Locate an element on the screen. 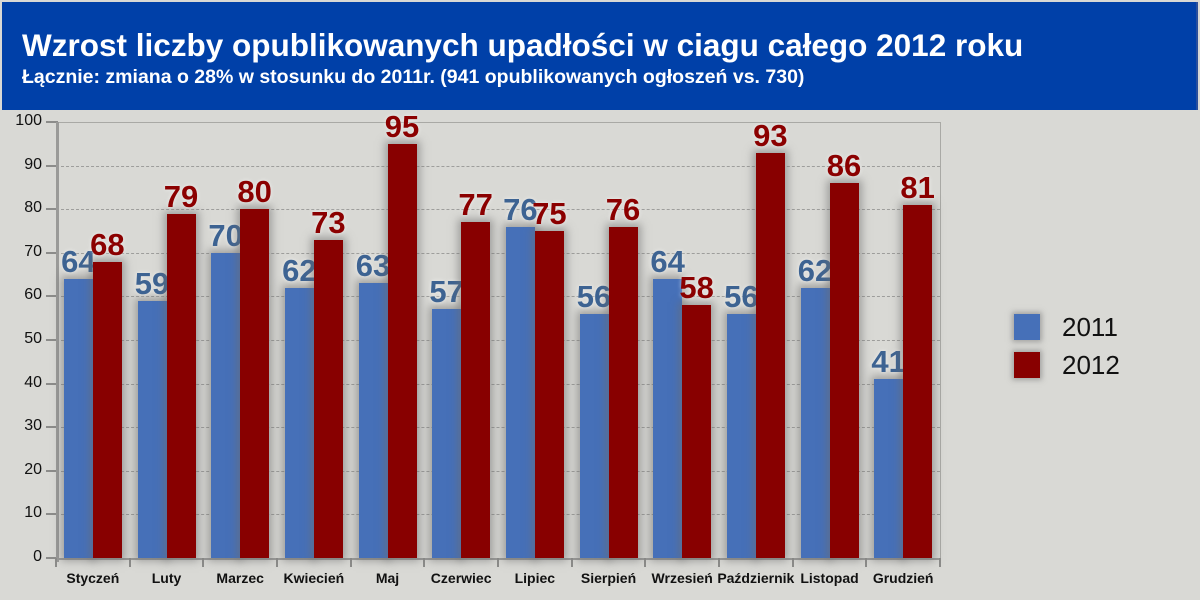 The image size is (1200, 600). data-label-2012: 68 is located at coordinates (107, 244).